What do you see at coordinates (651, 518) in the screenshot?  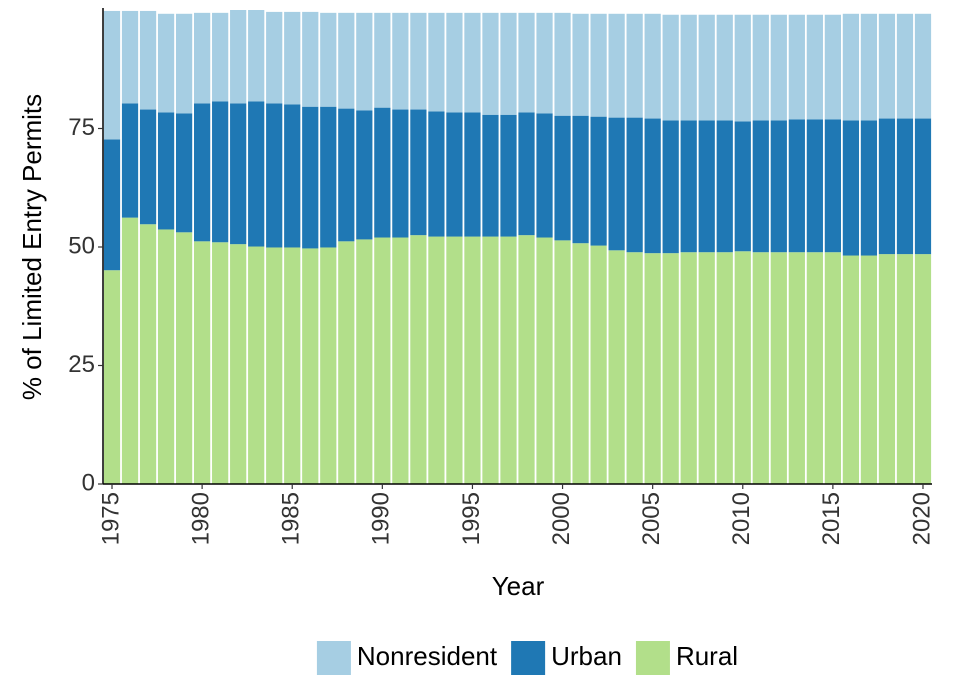 I see `x-tick-label: 2005` at bounding box center [651, 518].